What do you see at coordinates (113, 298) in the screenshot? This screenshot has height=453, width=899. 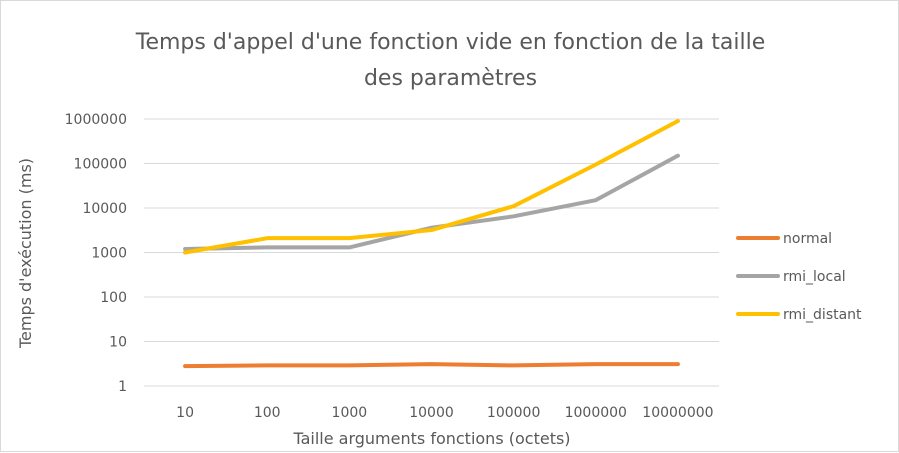 I see `y-axis-tick-label: 100` at bounding box center [113, 298].